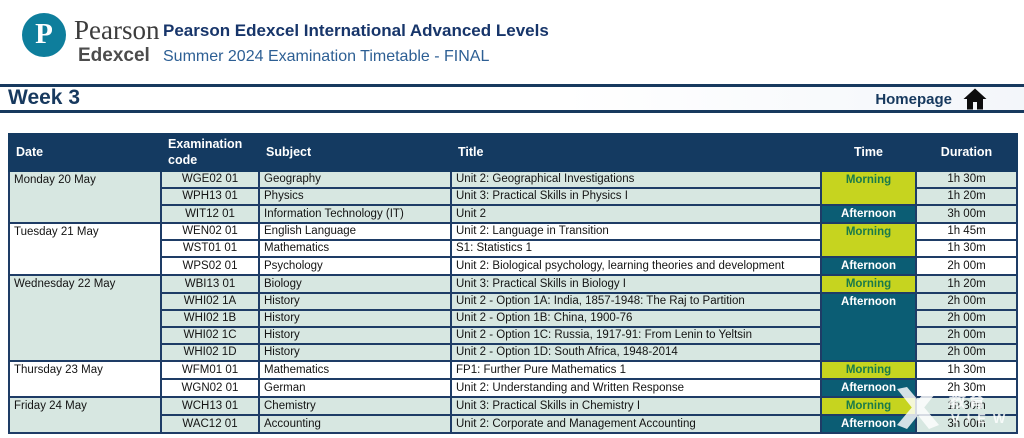 The height and width of the screenshot is (438, 1024). What do you see at coordinates (355, 424) in the screenshot?
I see `subject-cell: Accounting` at bounding box center [355, 424].